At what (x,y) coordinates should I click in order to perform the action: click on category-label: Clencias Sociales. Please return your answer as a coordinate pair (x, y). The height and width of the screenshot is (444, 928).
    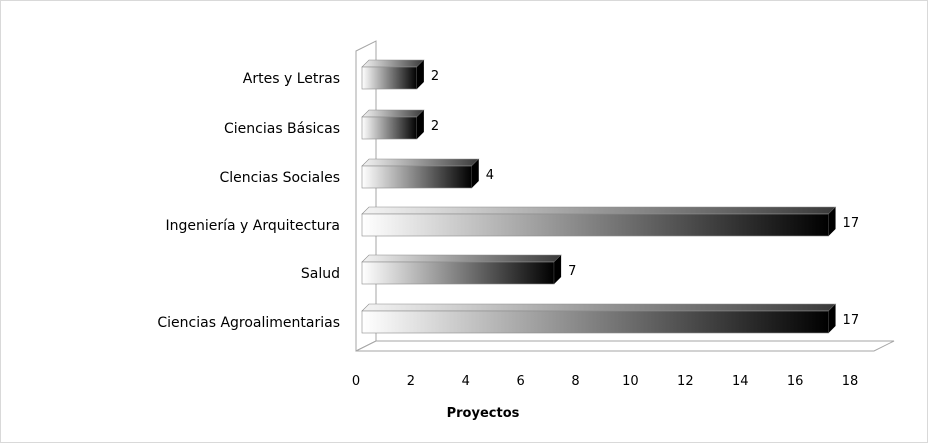
    Looking at the image, I should click on (280, 178).